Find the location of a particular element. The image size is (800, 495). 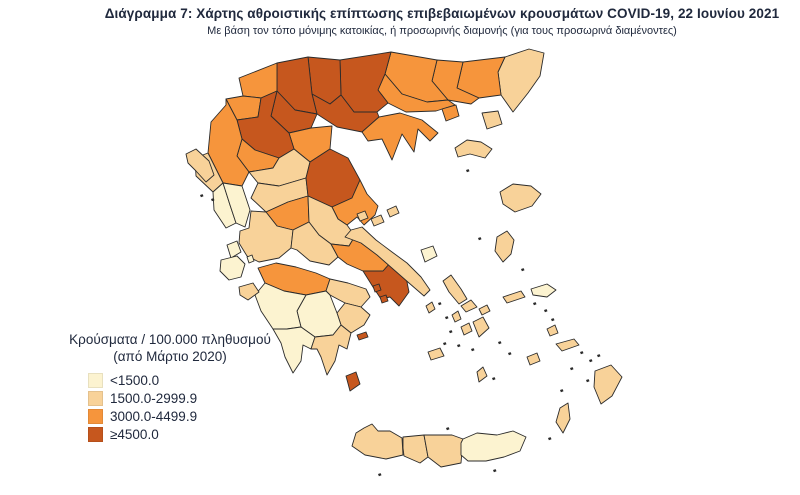

map-region-lakonia is located at coordinates (331, 350).